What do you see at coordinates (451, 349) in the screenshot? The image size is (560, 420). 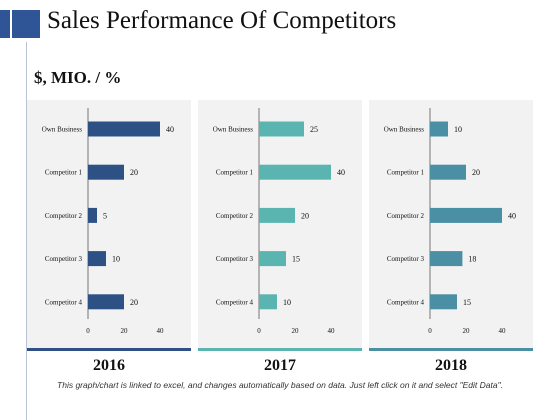 I see `panel-color-bar-2018` at bounding box center [451, 349].